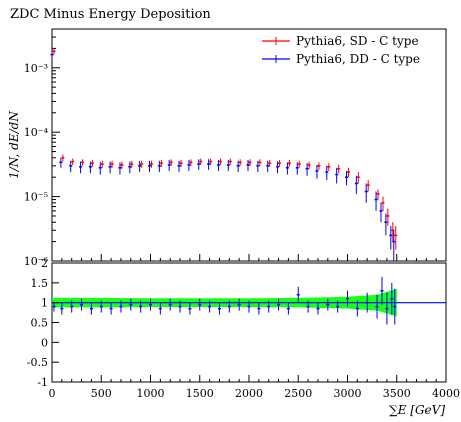 Image resolution: width=461 pixels, height=422 pixels. Describe the element at coordinates (44, 263) in the screenshot. I see `bottom-y-tick-label: 2` at that location.